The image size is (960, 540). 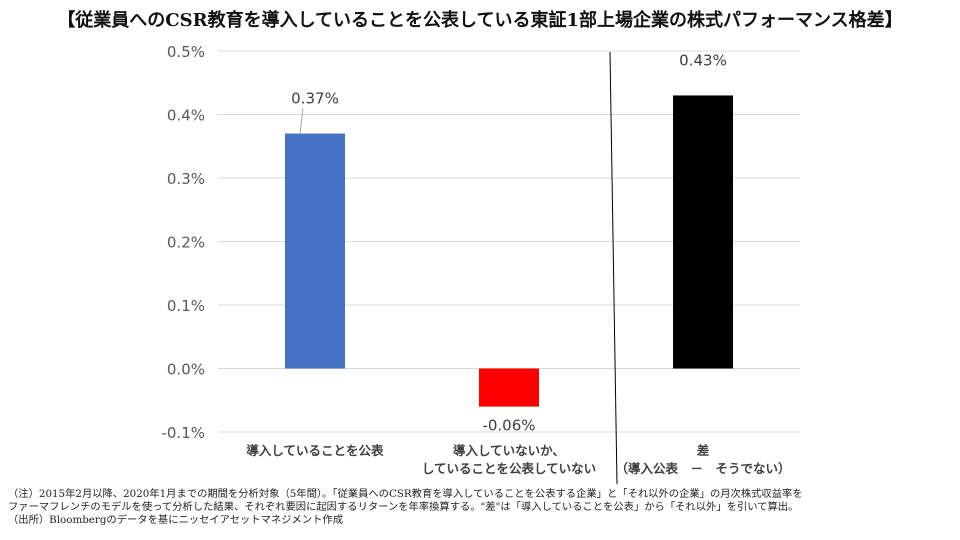 What do you see at coordinates (509, 468) in the screenshot?
I see `x-tick-label: していることを公表していない` at bounding box center [509, 468].